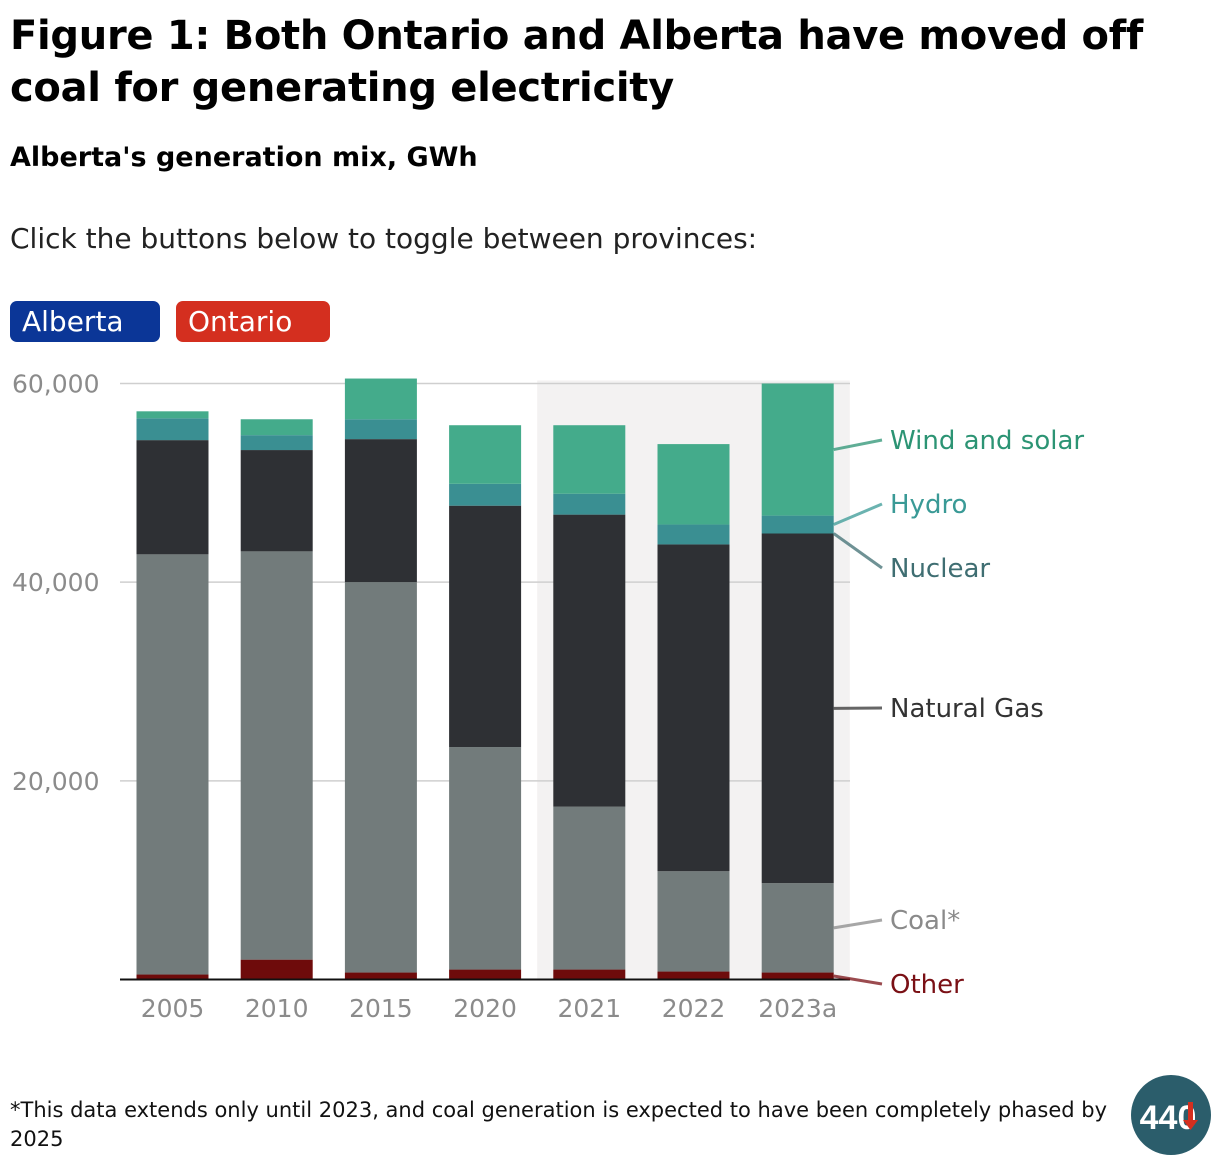 The width and height of the screenshot is (1220, 1164). I want to click on x-tick-label: 2010, so click(277, 1008).